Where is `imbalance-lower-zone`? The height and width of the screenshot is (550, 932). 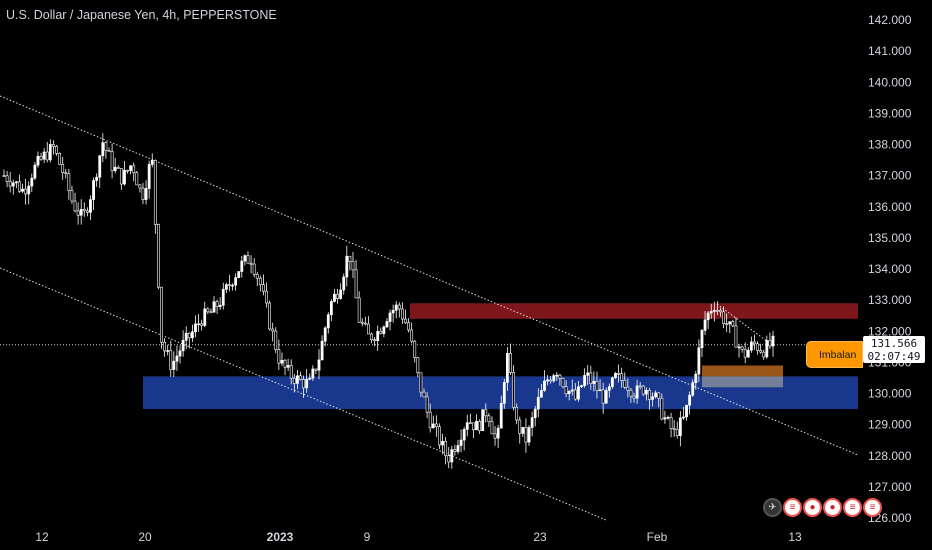
imbalance-lower-zone is located at coordinates (742, 382).